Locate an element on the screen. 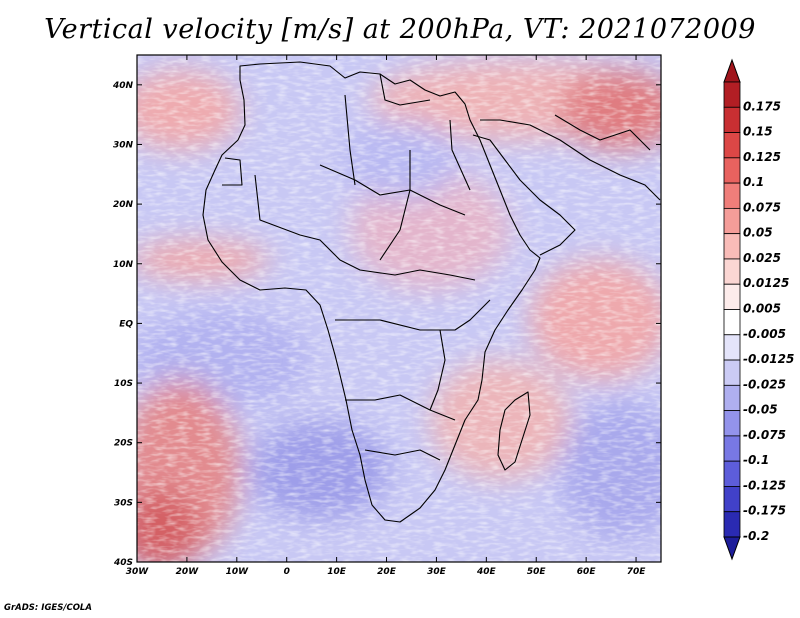 The height and width of the screenshot is (618, 800). lat-tick-label: 30S is located at coordinates (123, 503).